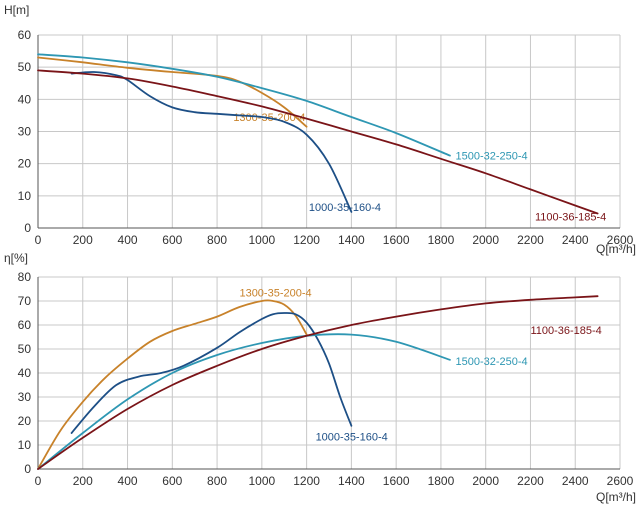 The image size is (640, 513). Describe the element at coordinates (616, 249) in the screenshot. I see `head-x-axis-title: Q[m³/h]` at that location.